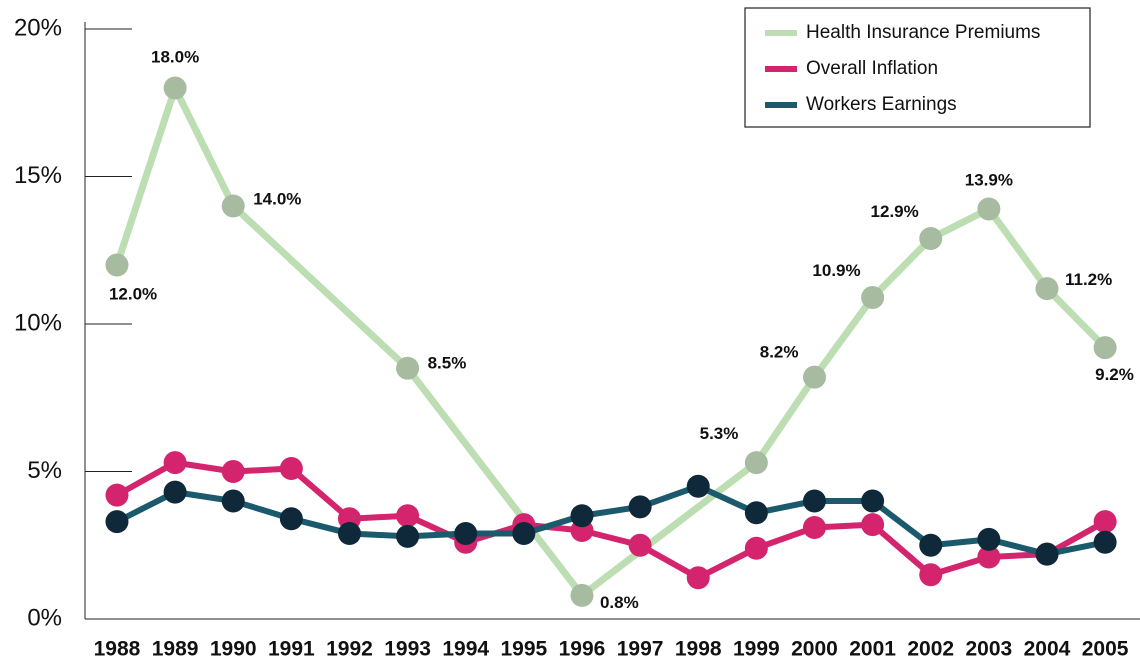  I want to click on x-tick-label: 1995, so click(523, 649).